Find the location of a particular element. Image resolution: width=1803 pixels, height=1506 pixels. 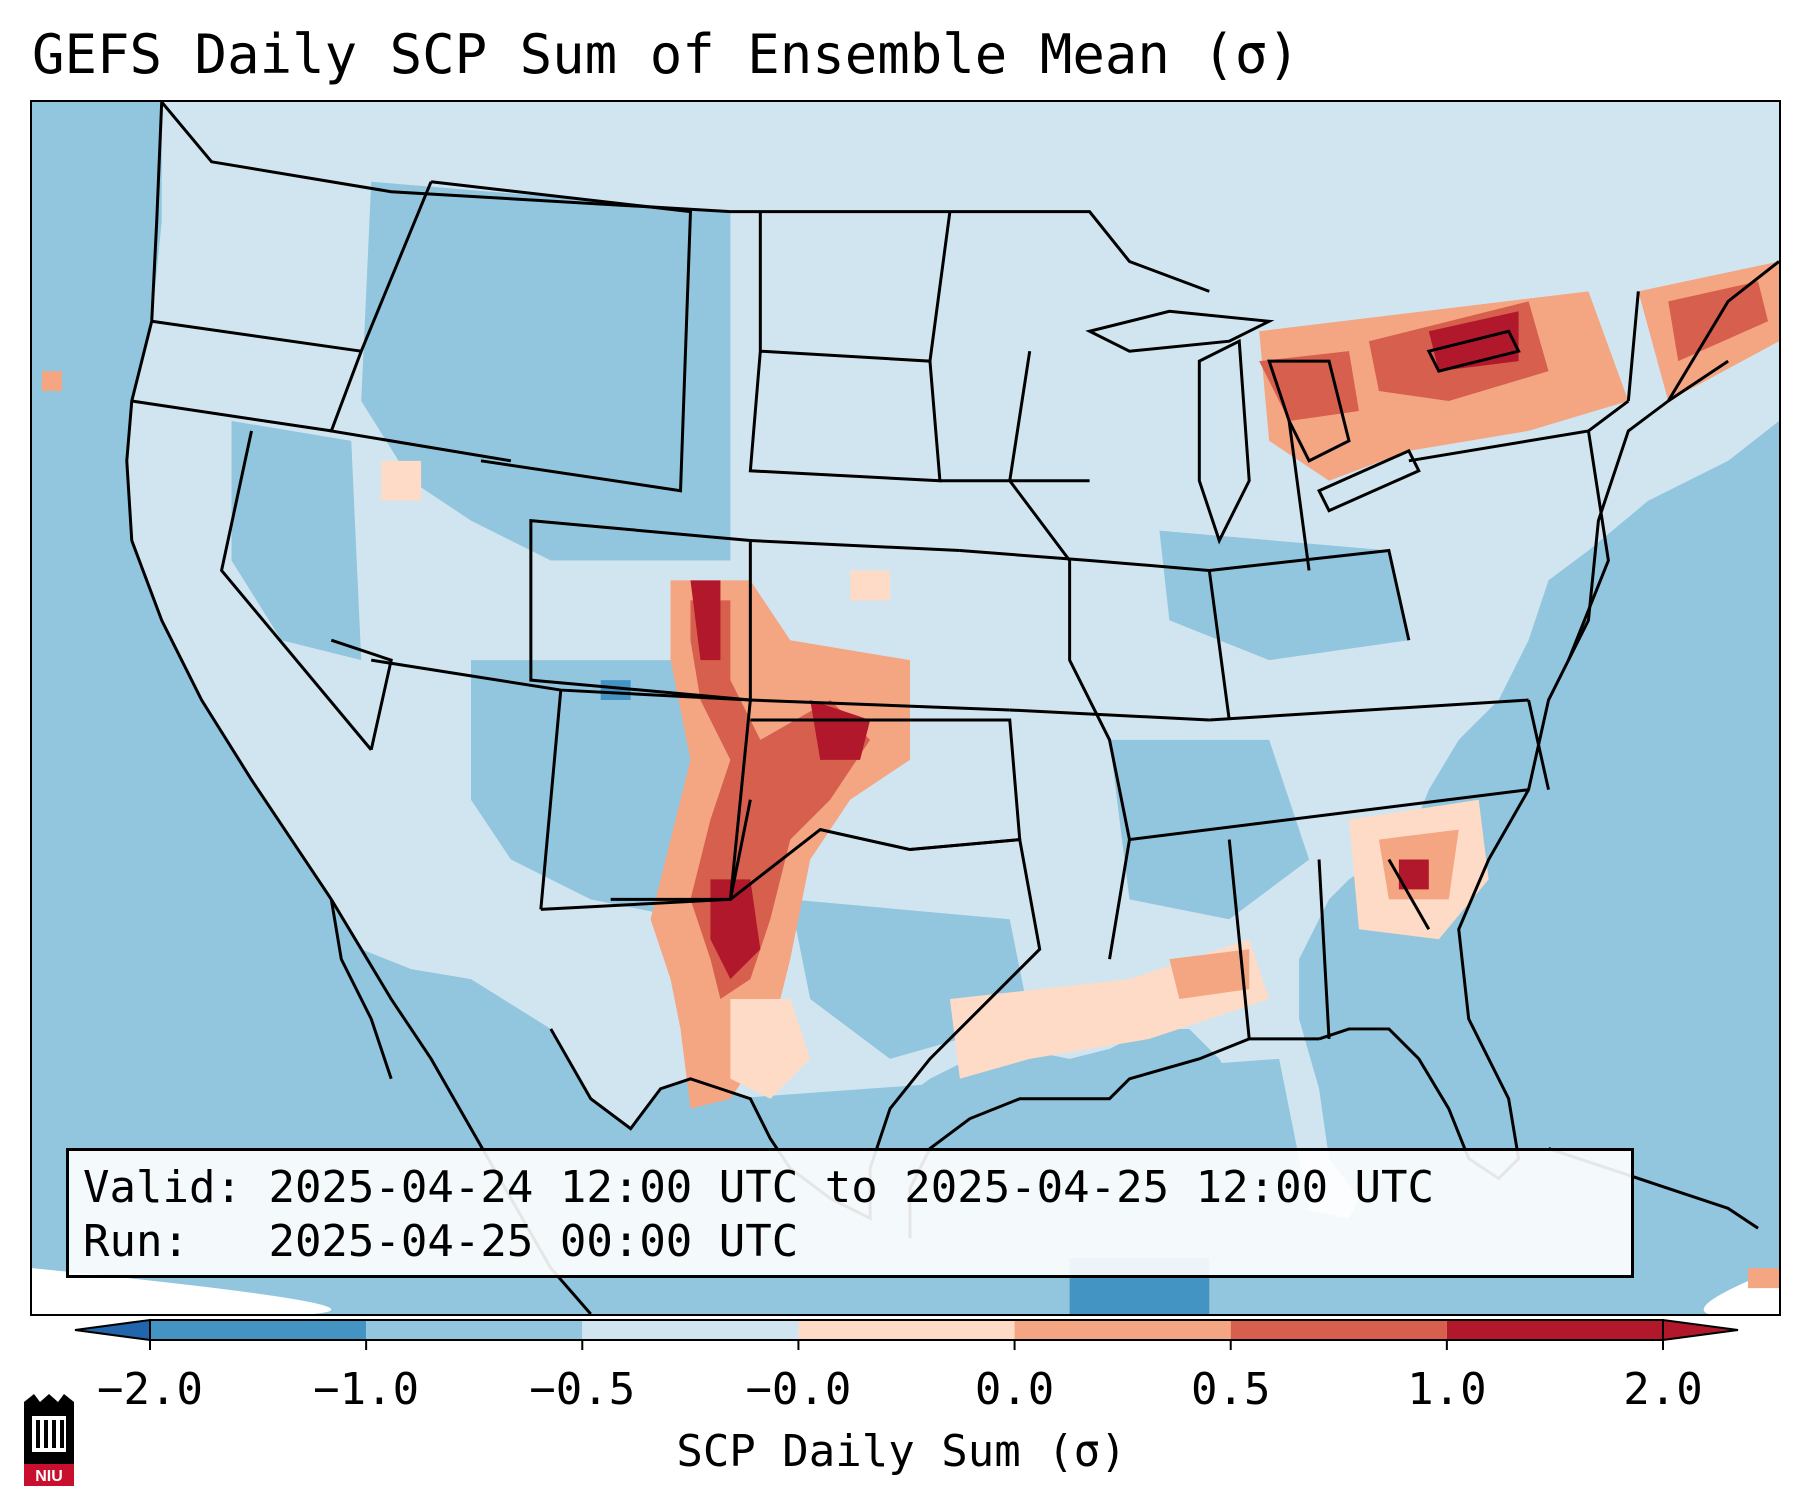

scp-gulf-coast-inner is located at coordinates (1209, 974).